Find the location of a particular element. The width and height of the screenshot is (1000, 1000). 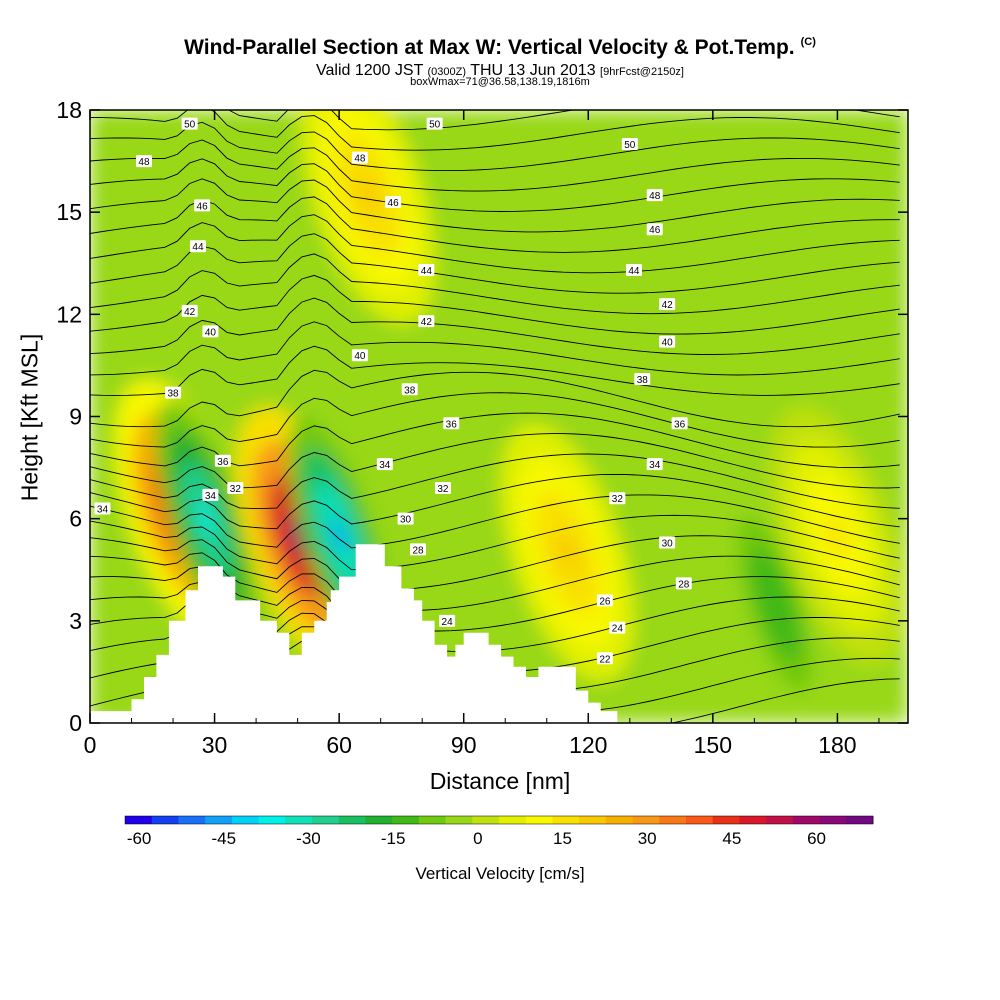

colorbar: -60 -45 -30 -15 0 15 30 45 60 is located at coordinates (499, 831).